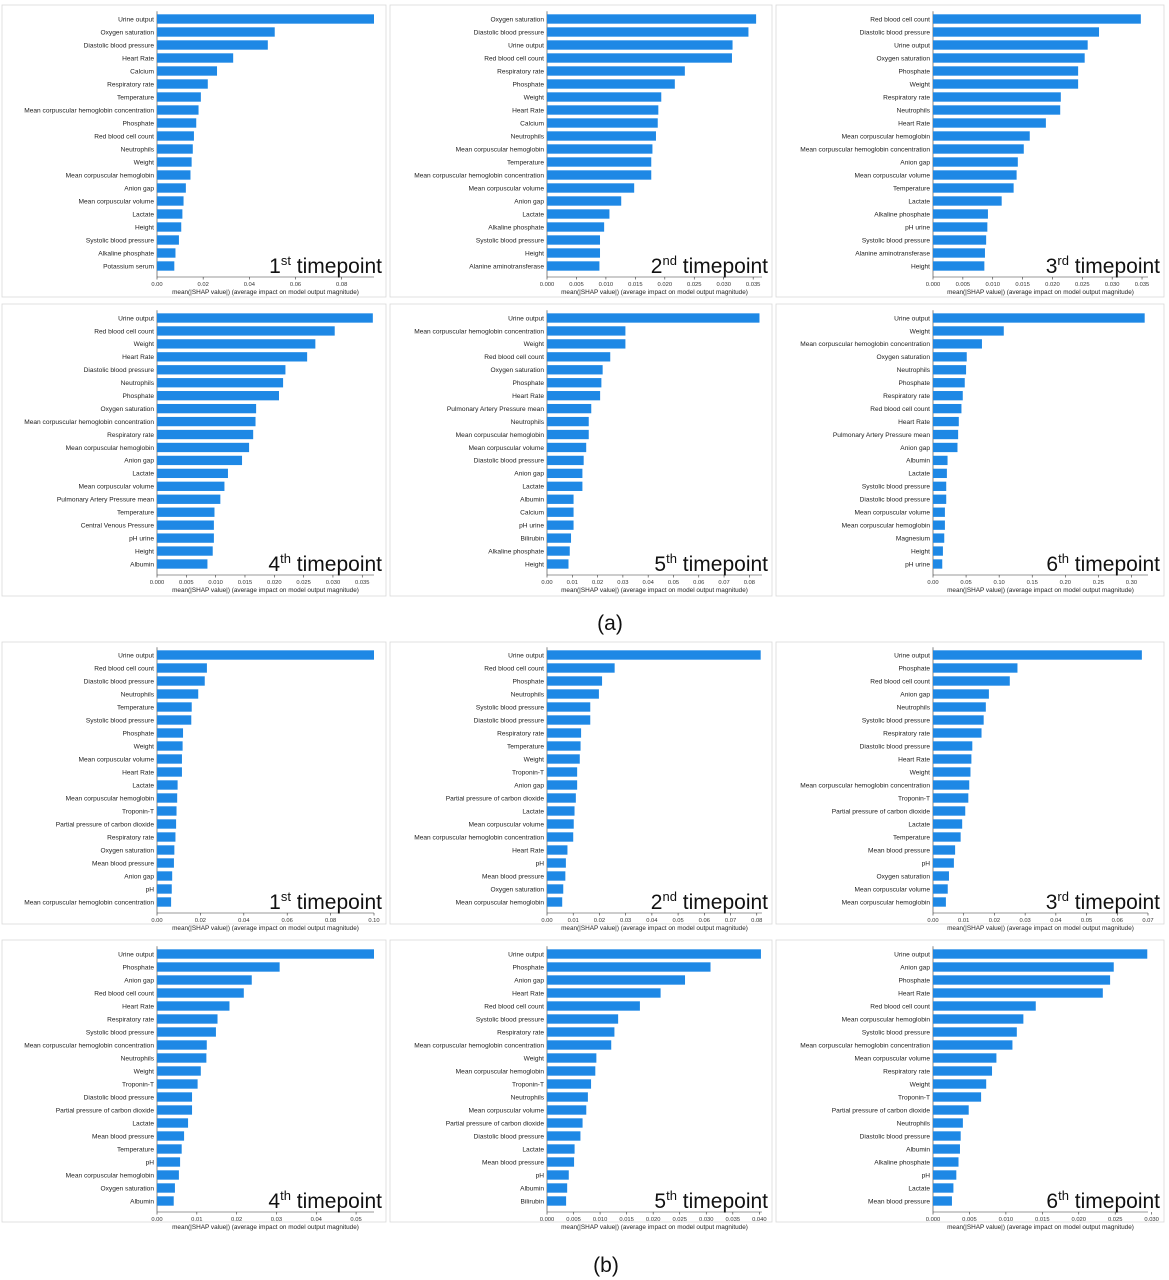 The width and height of the screenshot is (1169, 1280). I want to click on x-tick-label: 0.05, so click(1086, 921).